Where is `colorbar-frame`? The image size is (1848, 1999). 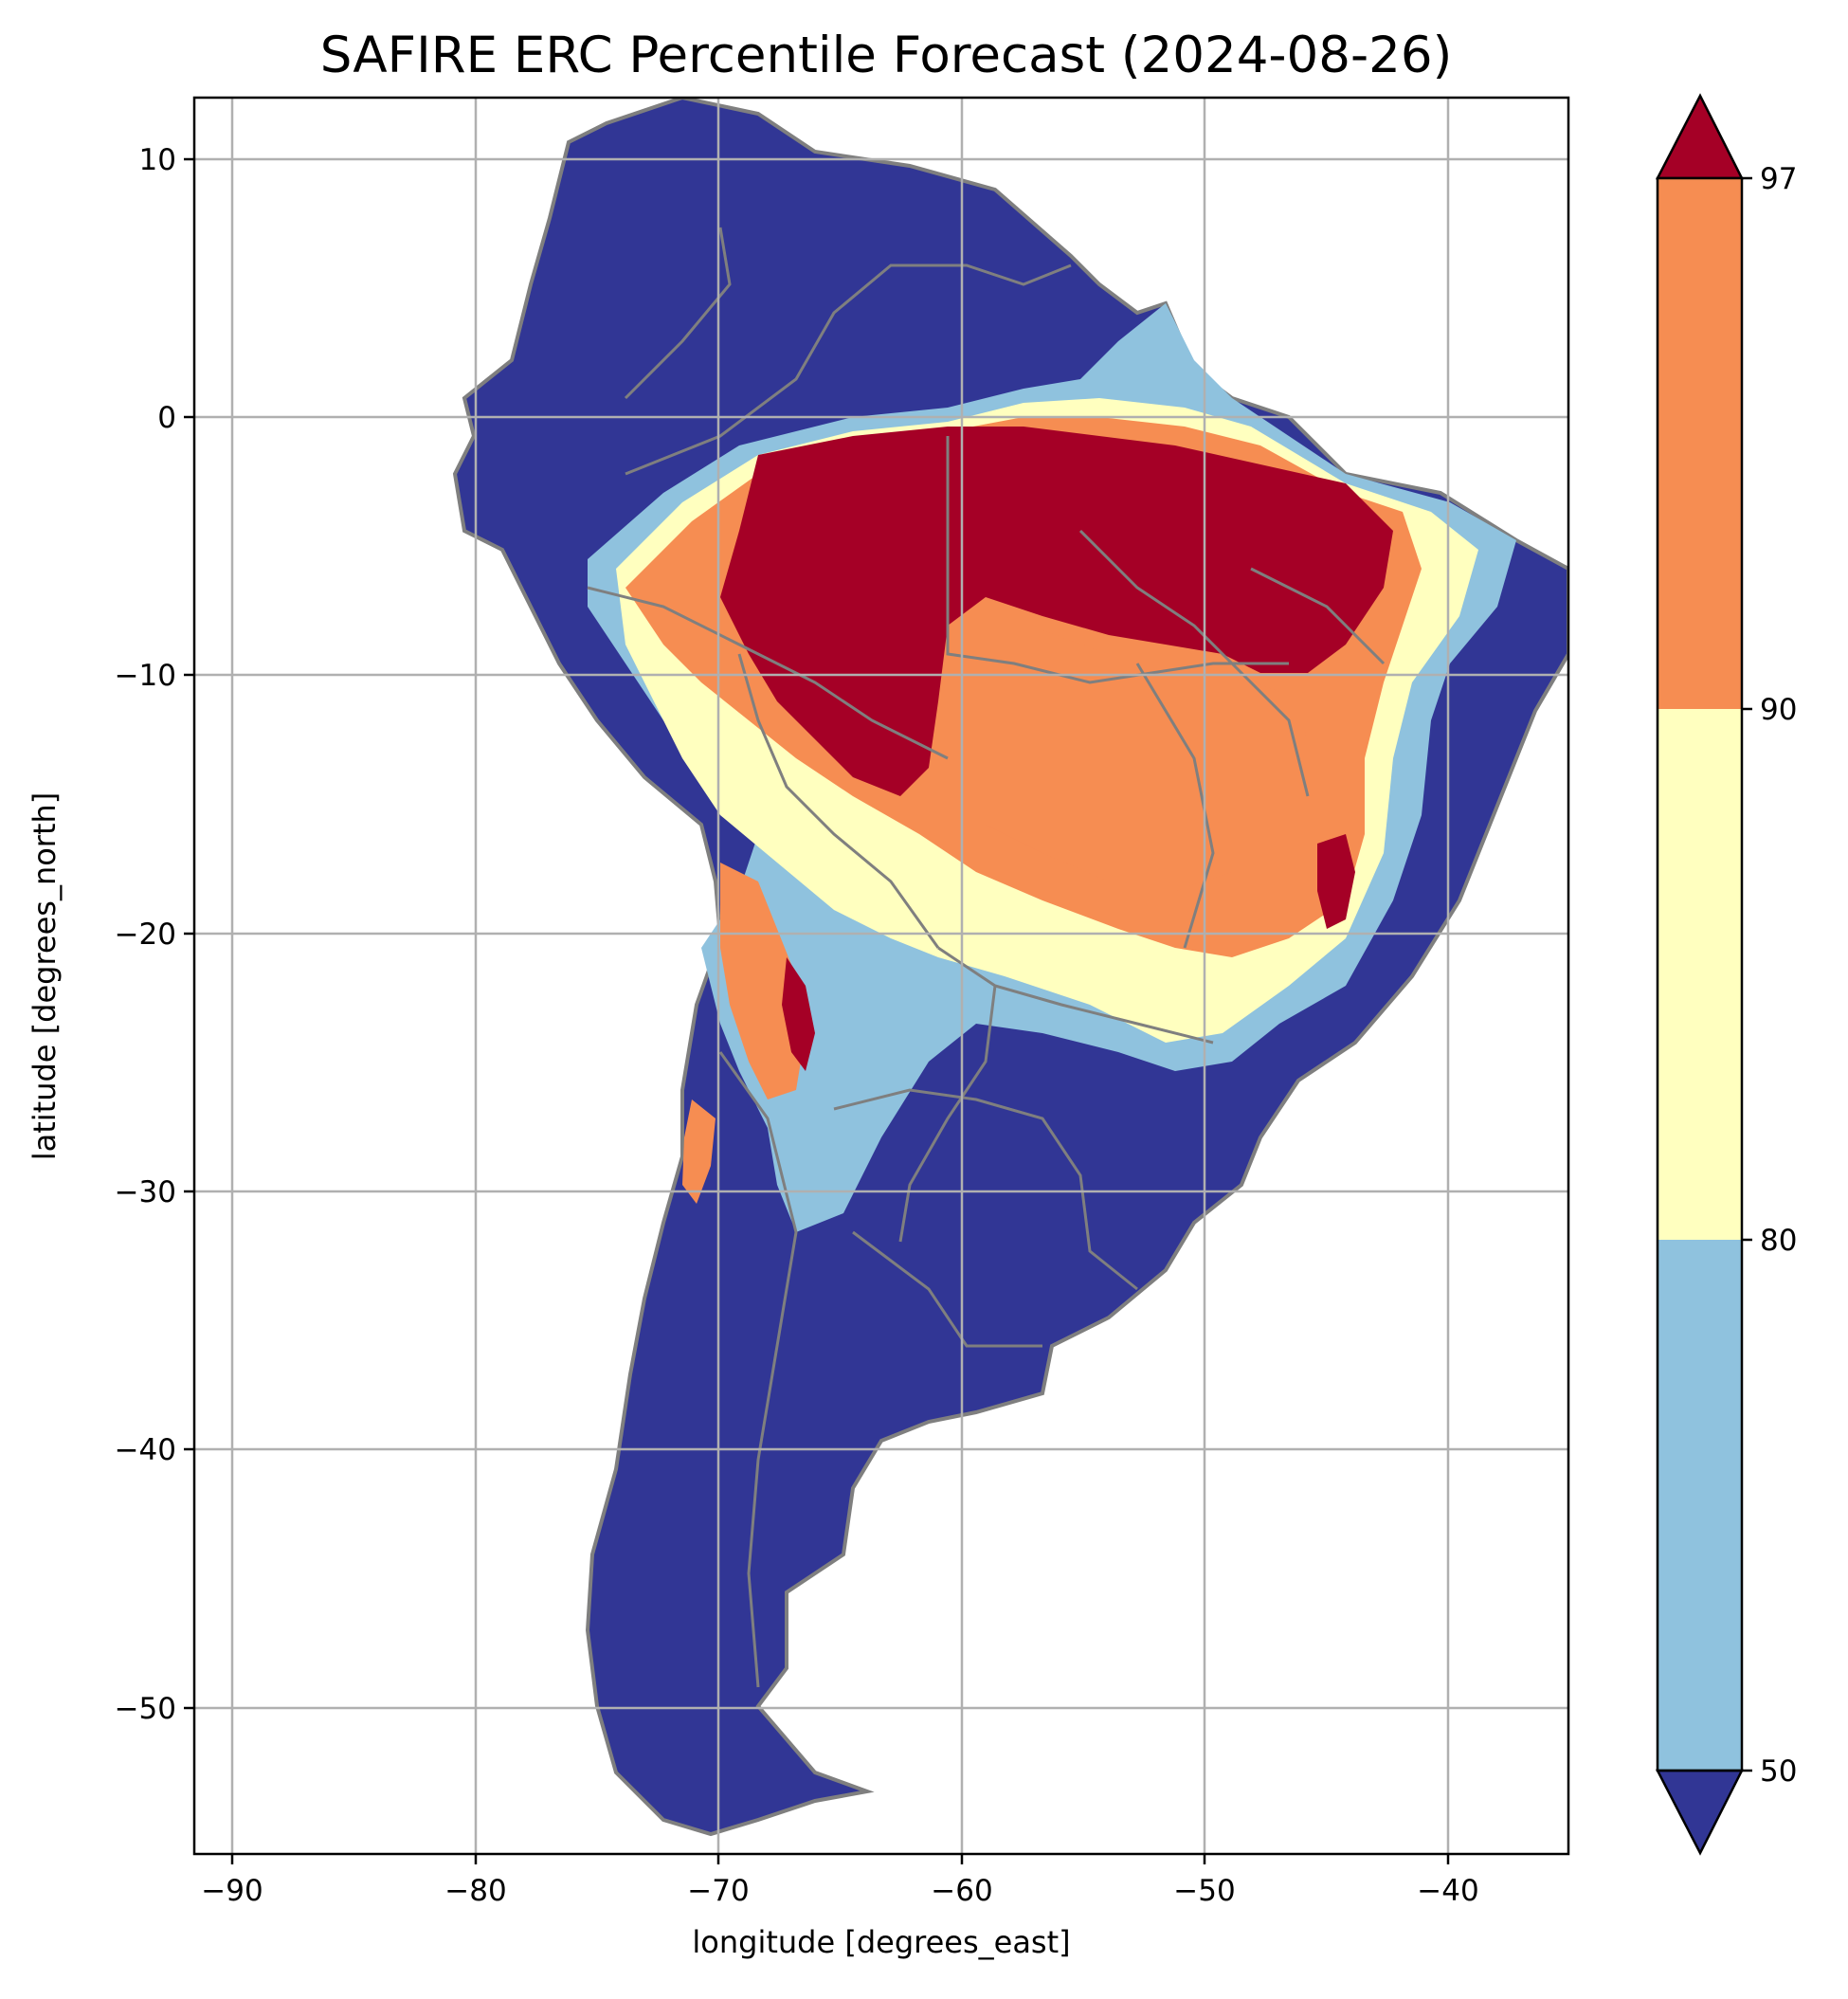
colorbar-frame is located at coordinates (1700, 974).